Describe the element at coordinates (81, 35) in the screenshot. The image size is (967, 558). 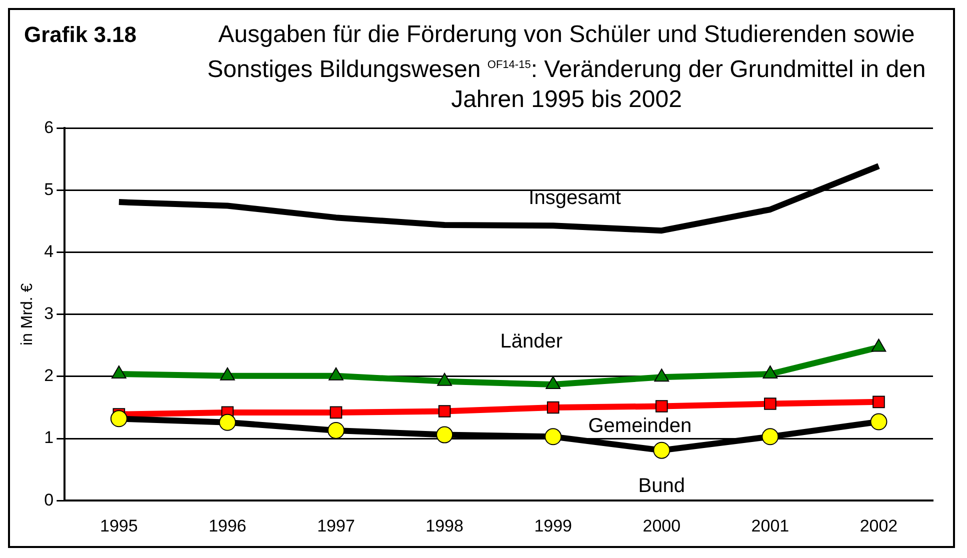
I see `chart-title: Grafik 3.18` at that location.